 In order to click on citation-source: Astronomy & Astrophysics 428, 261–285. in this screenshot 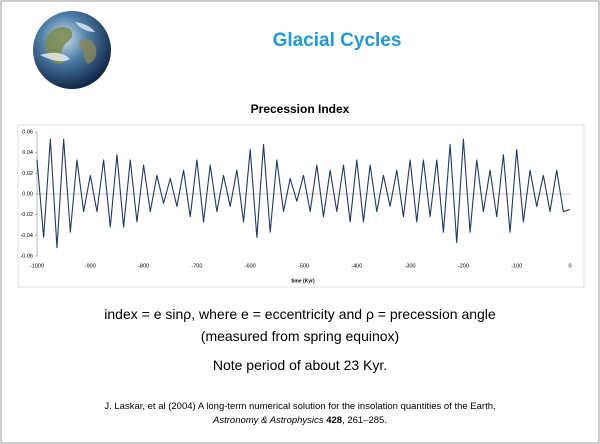, I will do `click(300, 420)`.